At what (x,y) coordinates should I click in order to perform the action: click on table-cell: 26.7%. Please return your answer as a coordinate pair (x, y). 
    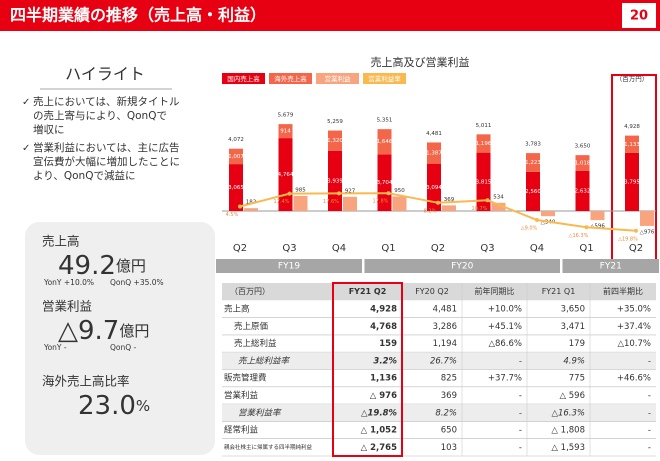
    Looking at the image, I should click on (443, 361).